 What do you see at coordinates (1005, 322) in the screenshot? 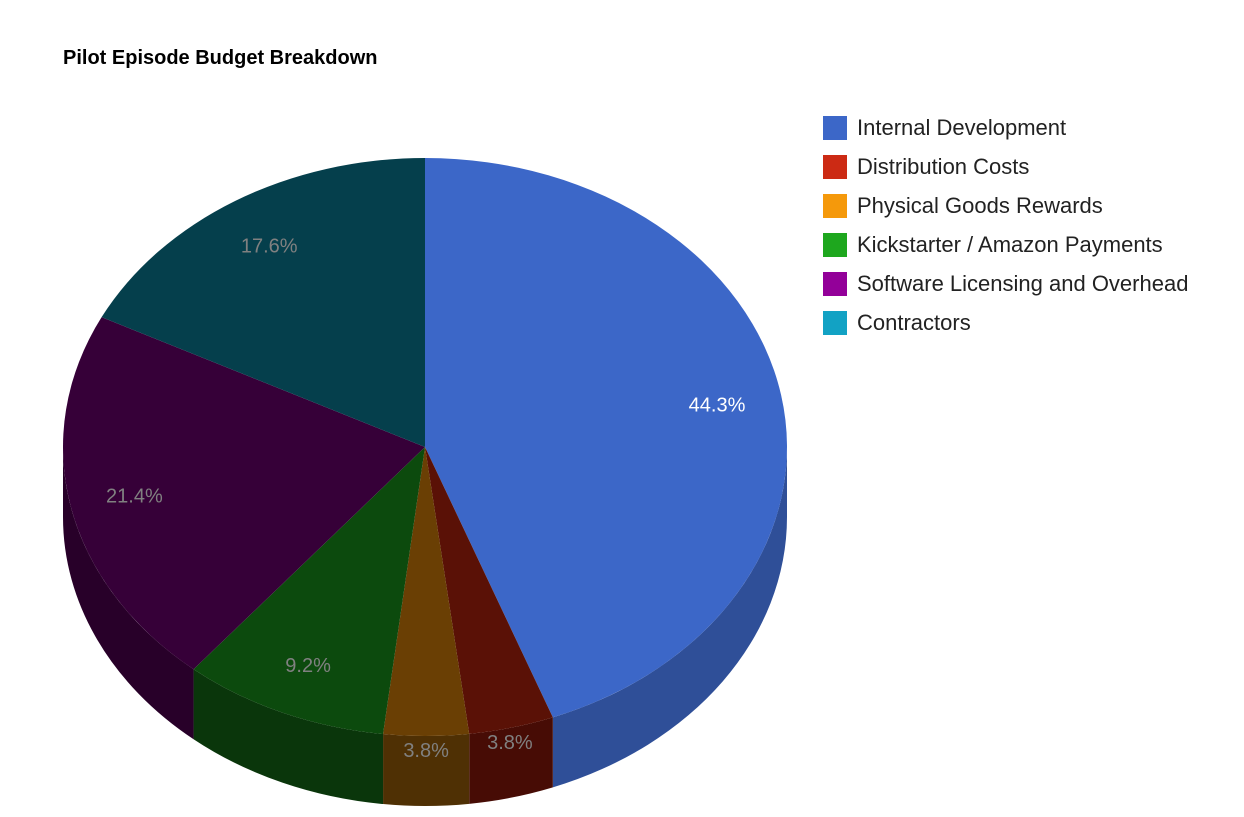
I see `legend-item: Contractors` at bounding box center [1005, 322].